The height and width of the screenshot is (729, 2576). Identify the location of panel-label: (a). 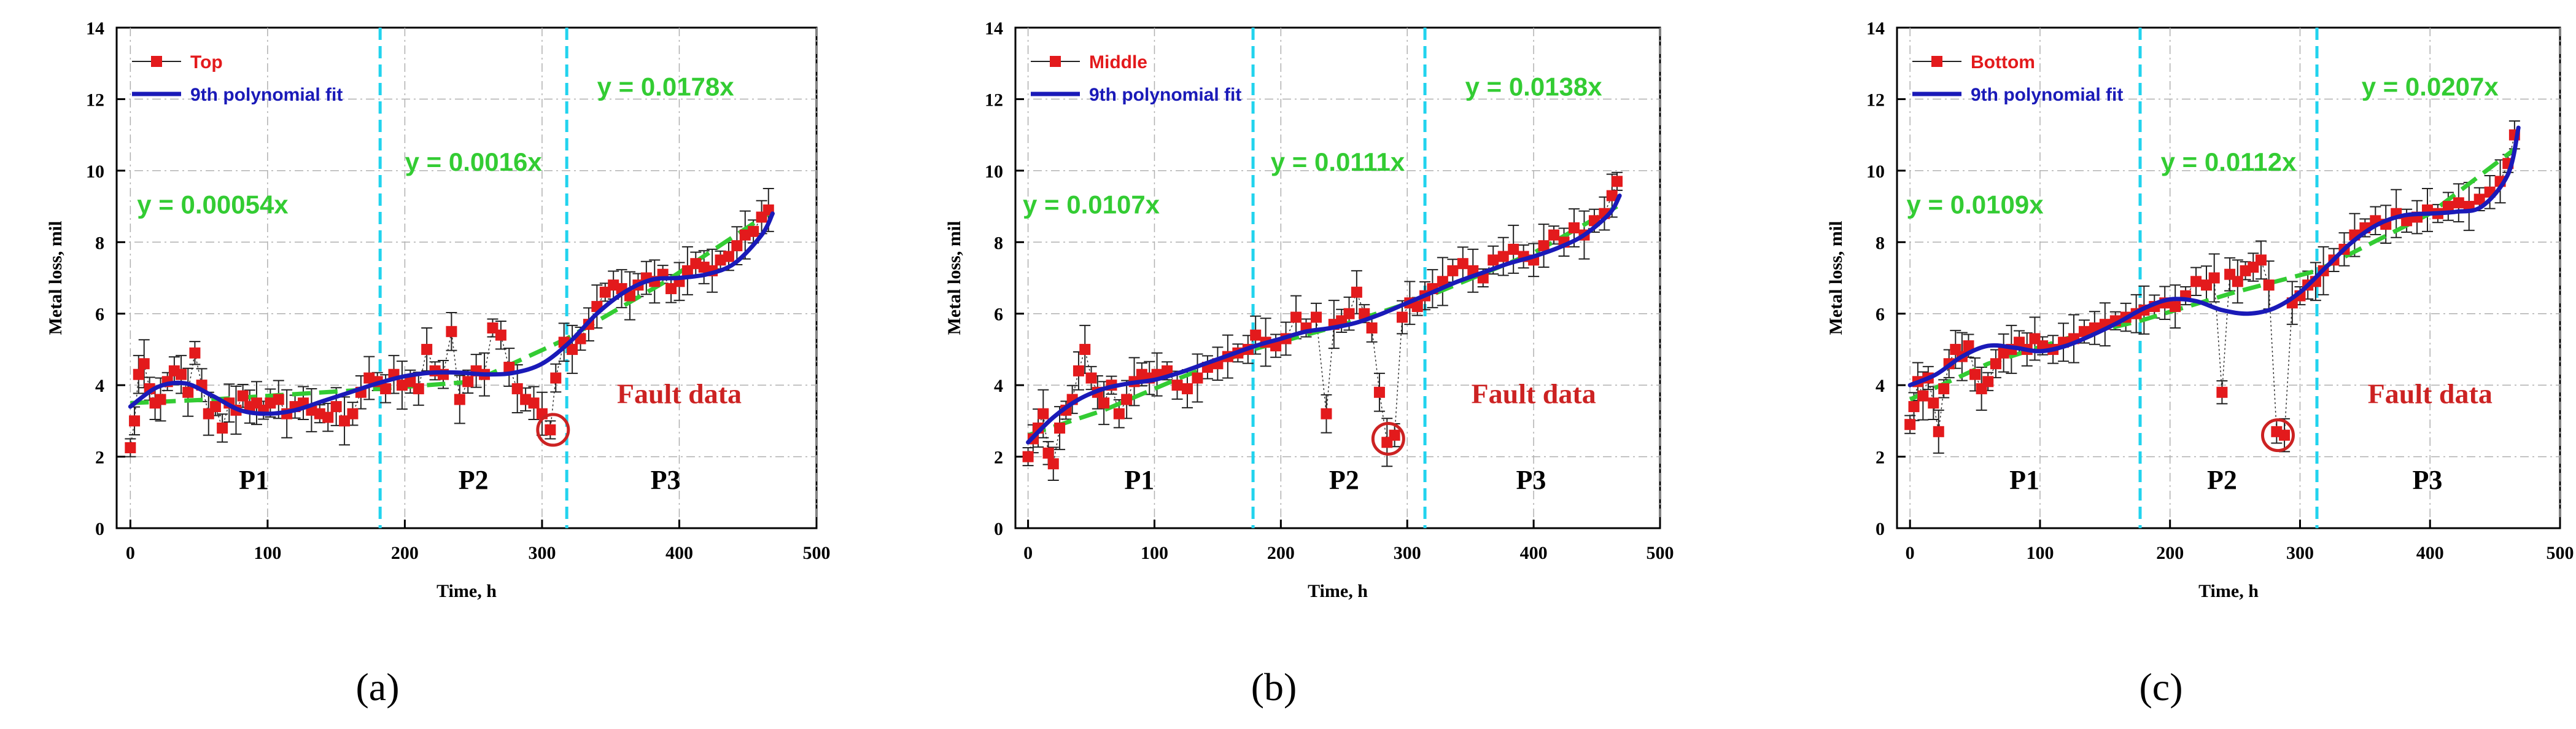
(377, 687).